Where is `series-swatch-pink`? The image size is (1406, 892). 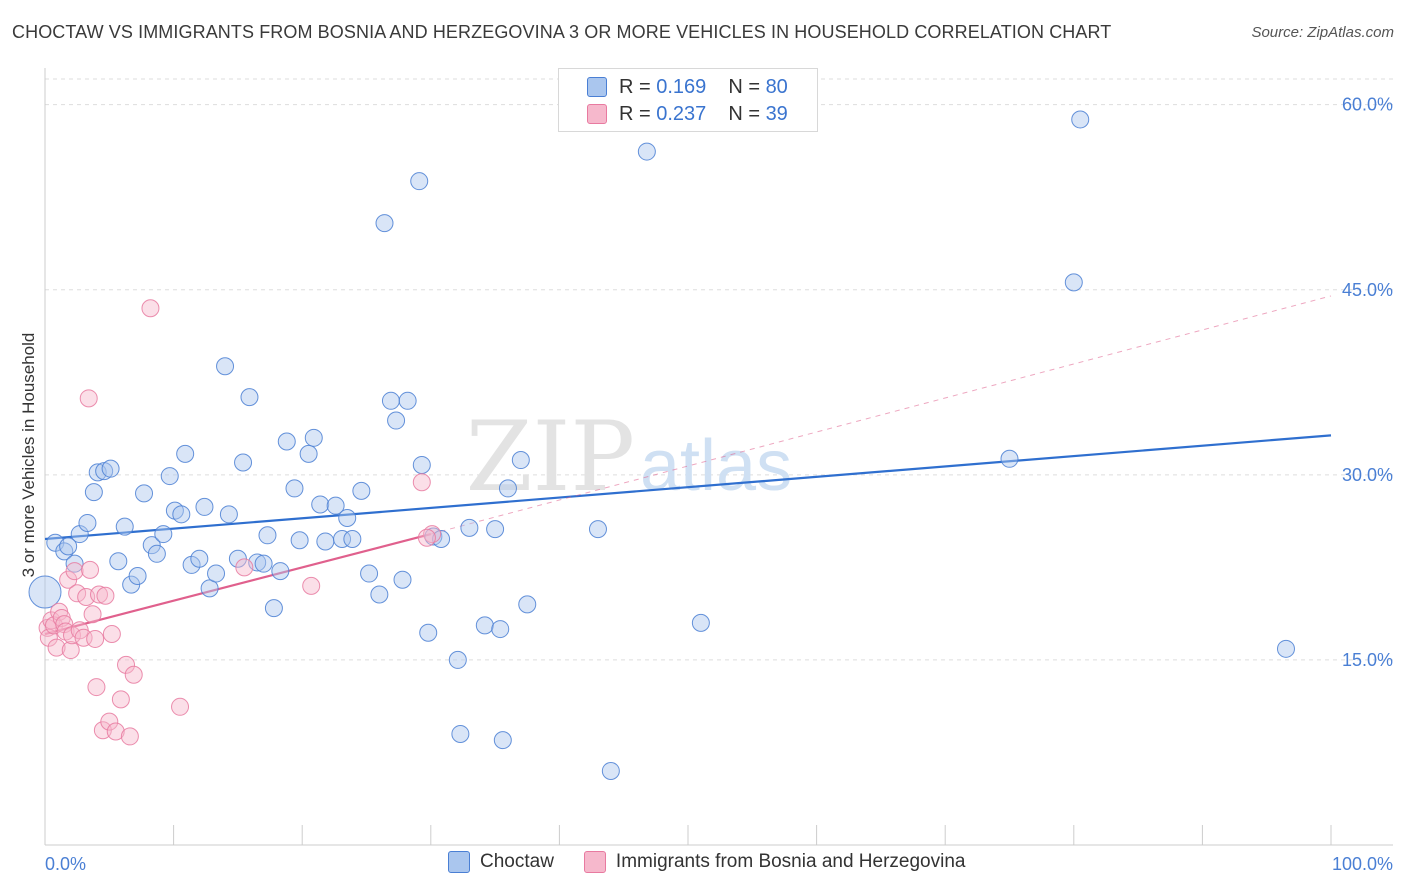
series-swatch-pink is located at coordinates (594, 862).